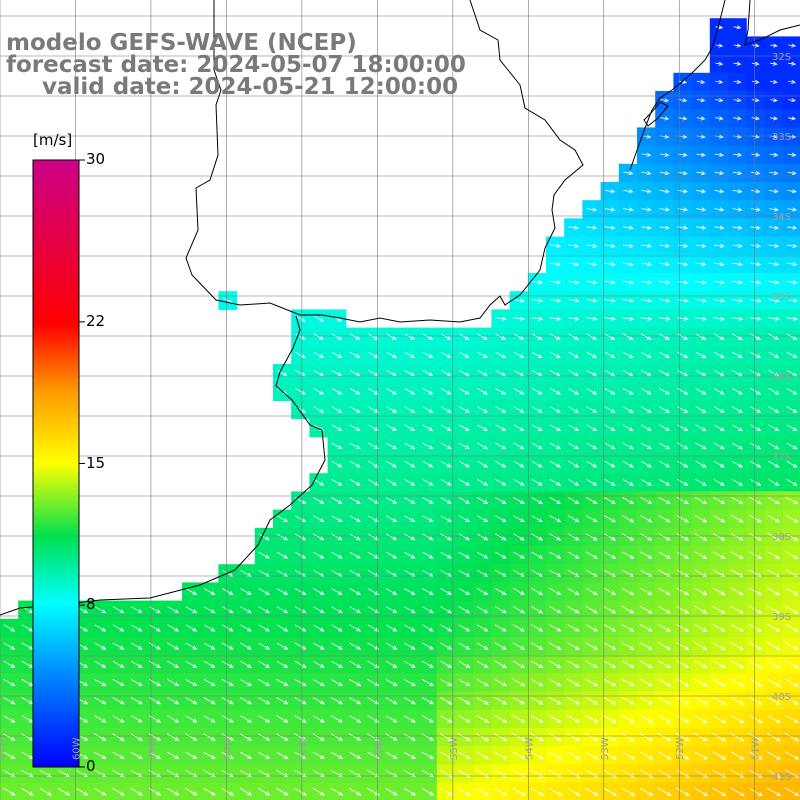 This screenshot has width=800, height=800. I want to click on lon-label: 60W, so click(76, 748).